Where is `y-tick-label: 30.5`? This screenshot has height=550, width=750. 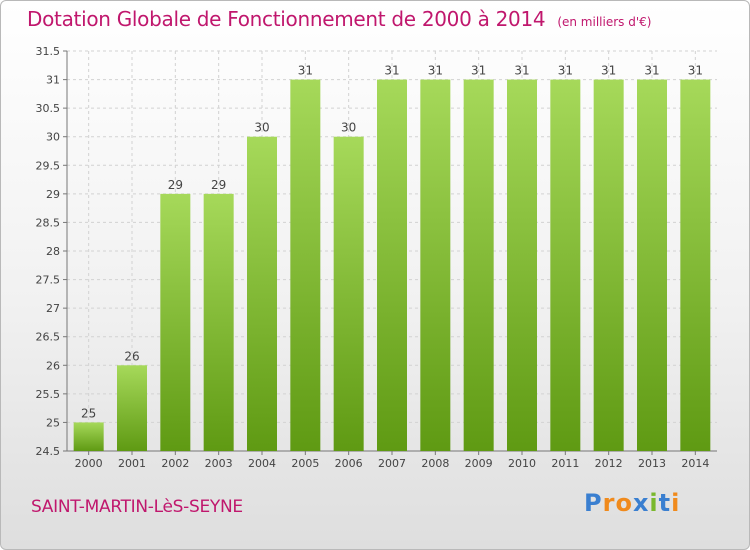 y-tick-label: 30.5 is located at coordinates (48, 108).